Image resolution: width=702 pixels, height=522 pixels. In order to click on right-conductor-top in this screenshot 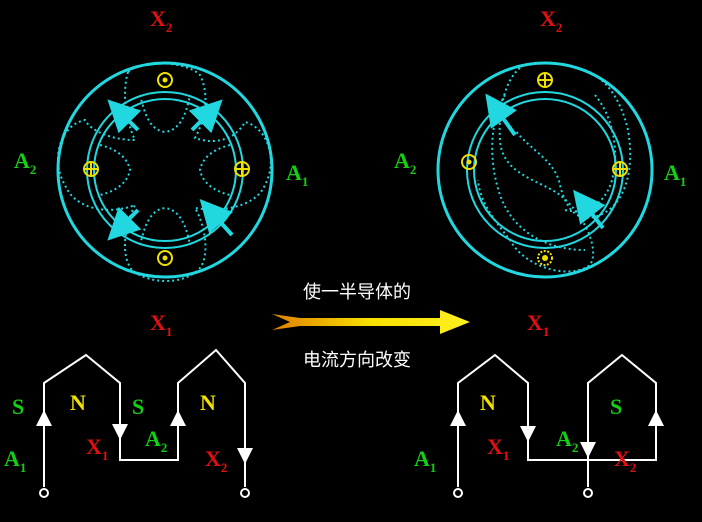, I will do `click(545, 80)`.